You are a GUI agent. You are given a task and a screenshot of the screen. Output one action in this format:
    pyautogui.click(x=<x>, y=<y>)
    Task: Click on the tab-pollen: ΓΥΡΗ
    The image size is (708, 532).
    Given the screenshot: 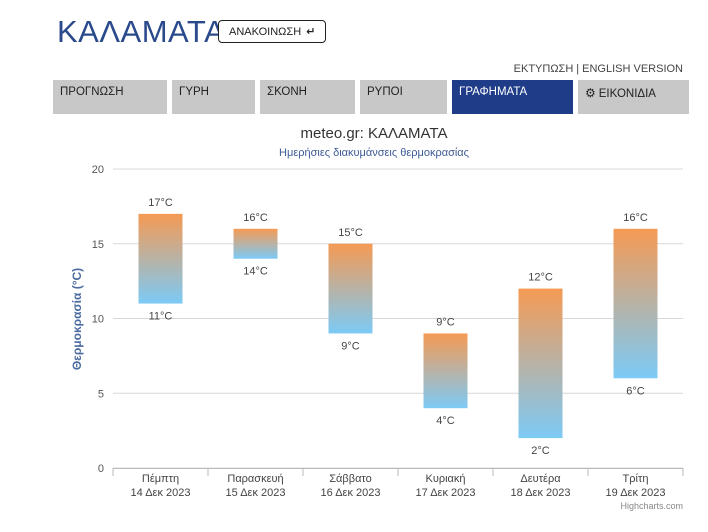 What is the action you would take?
    pyautogui.click(x=213, y=97)
    